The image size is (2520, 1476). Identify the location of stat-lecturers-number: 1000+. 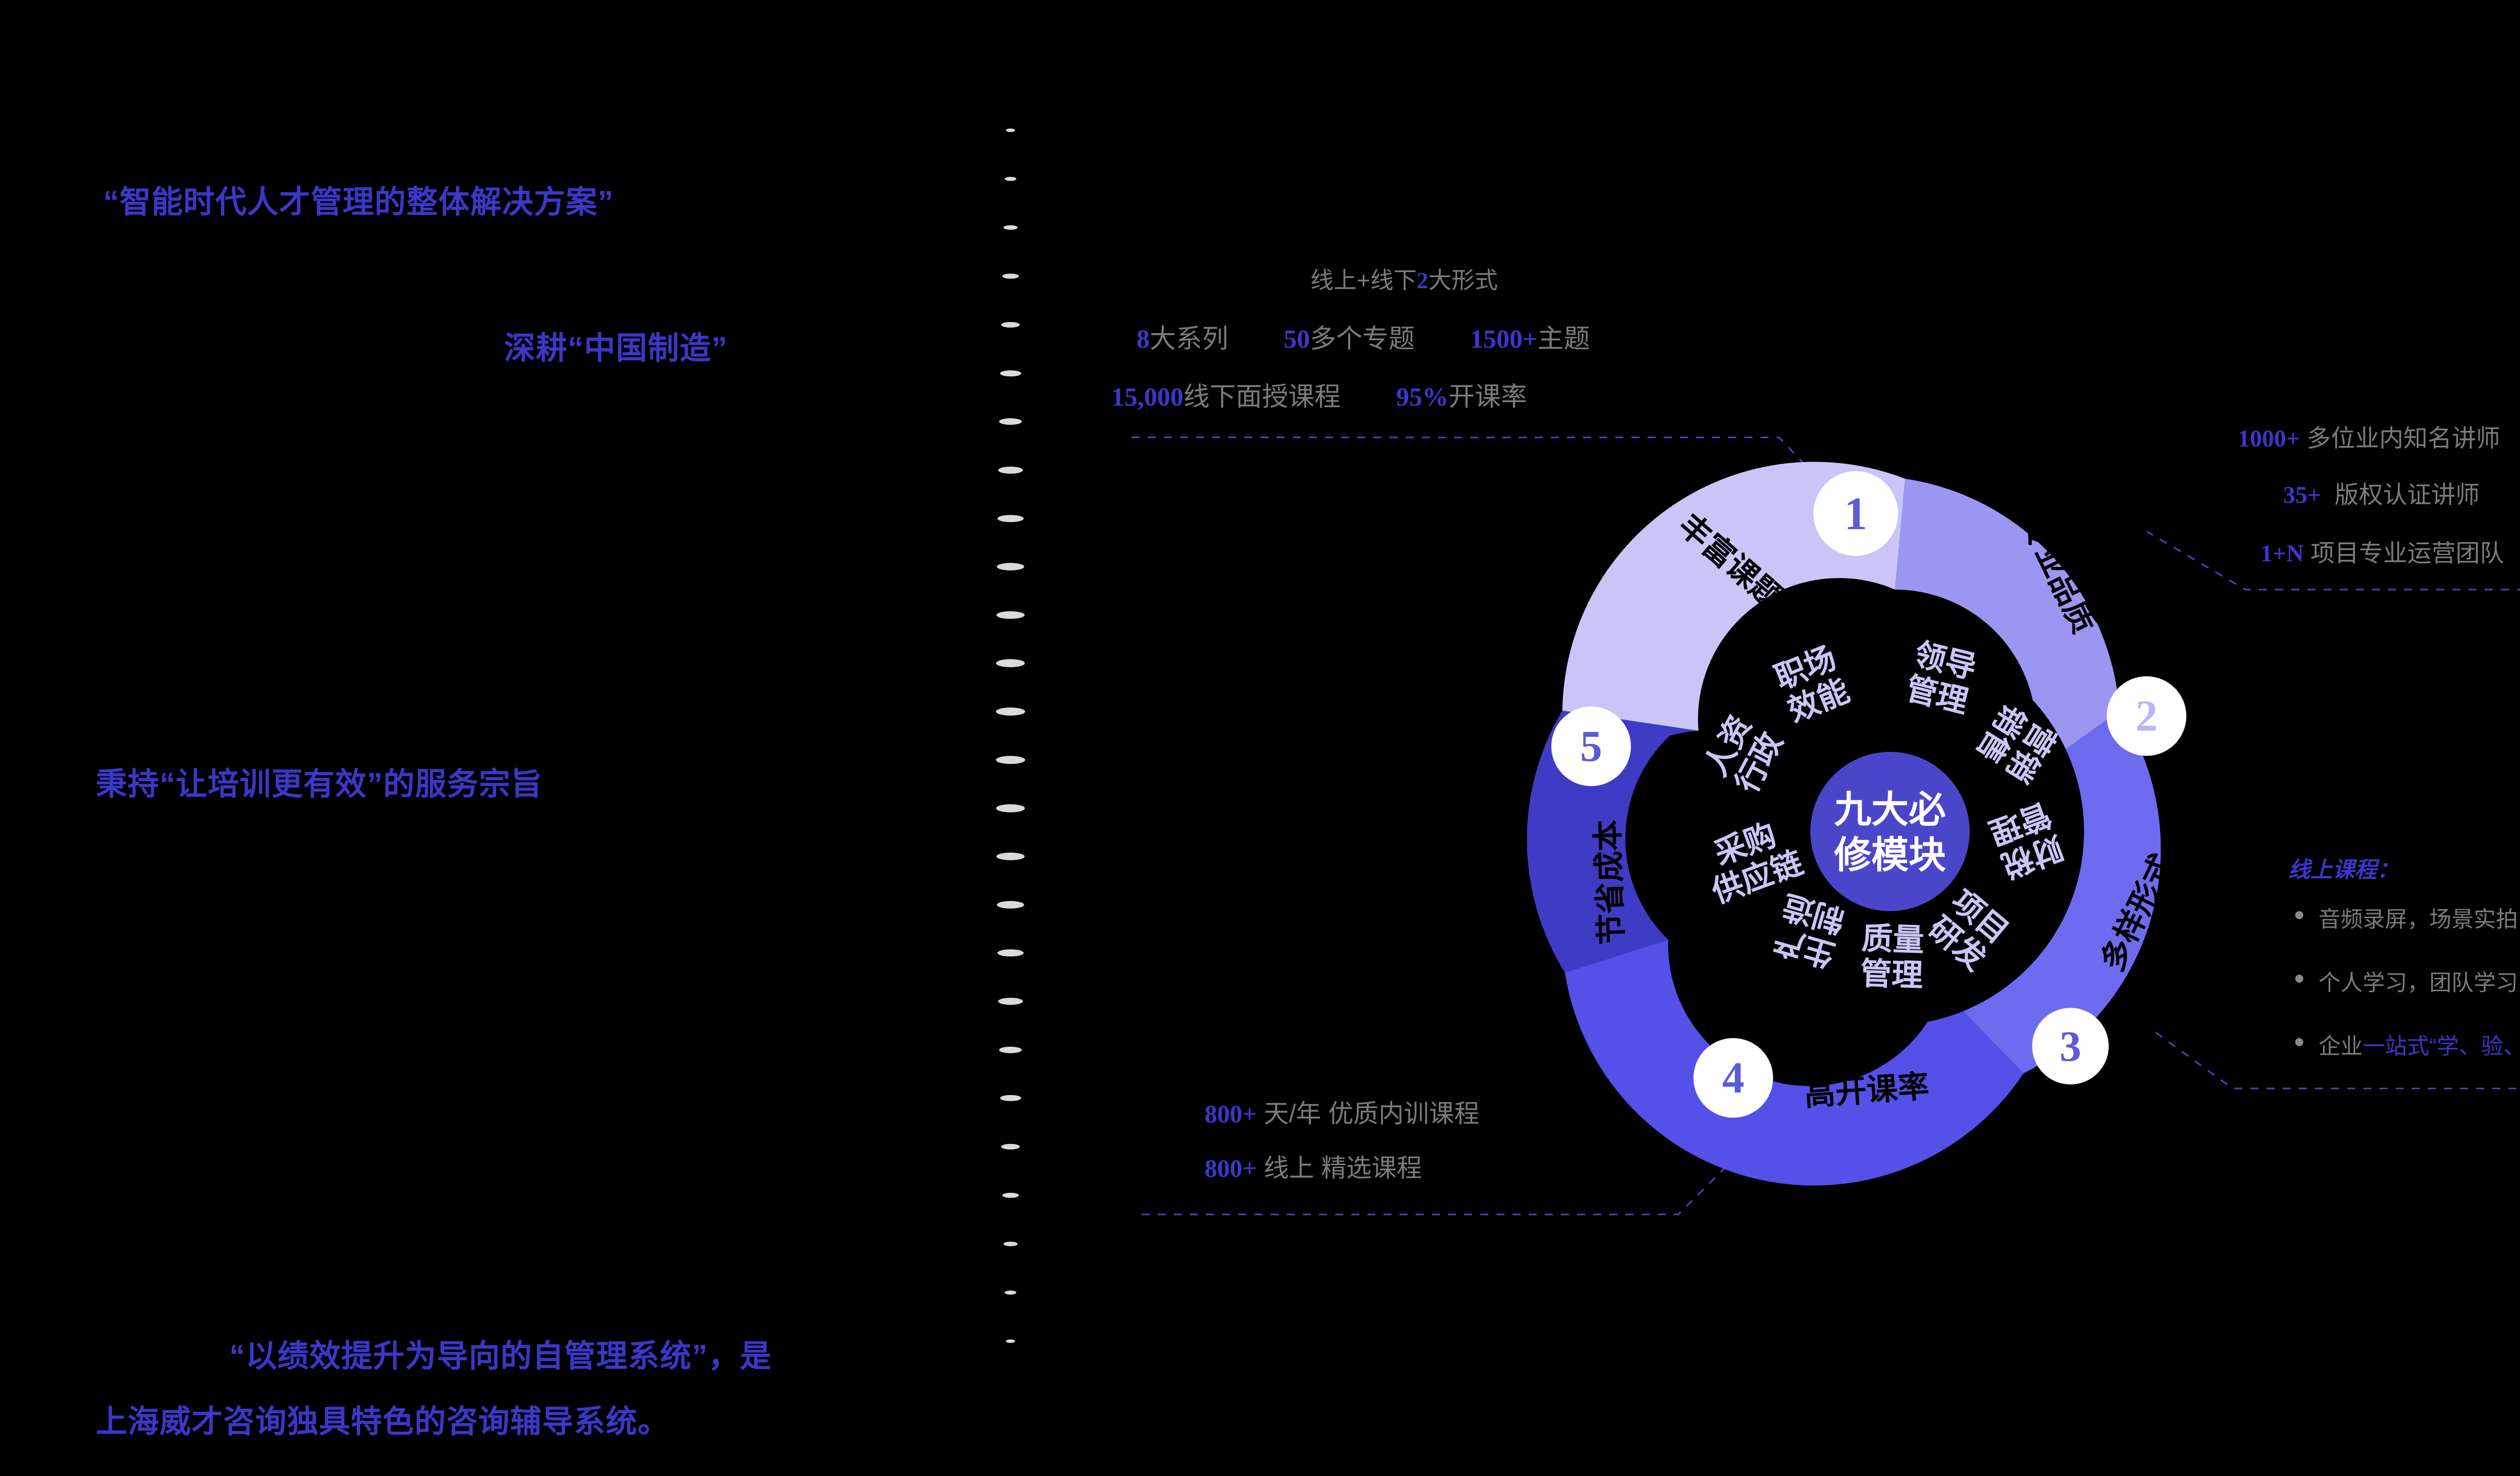
(2269, 439).